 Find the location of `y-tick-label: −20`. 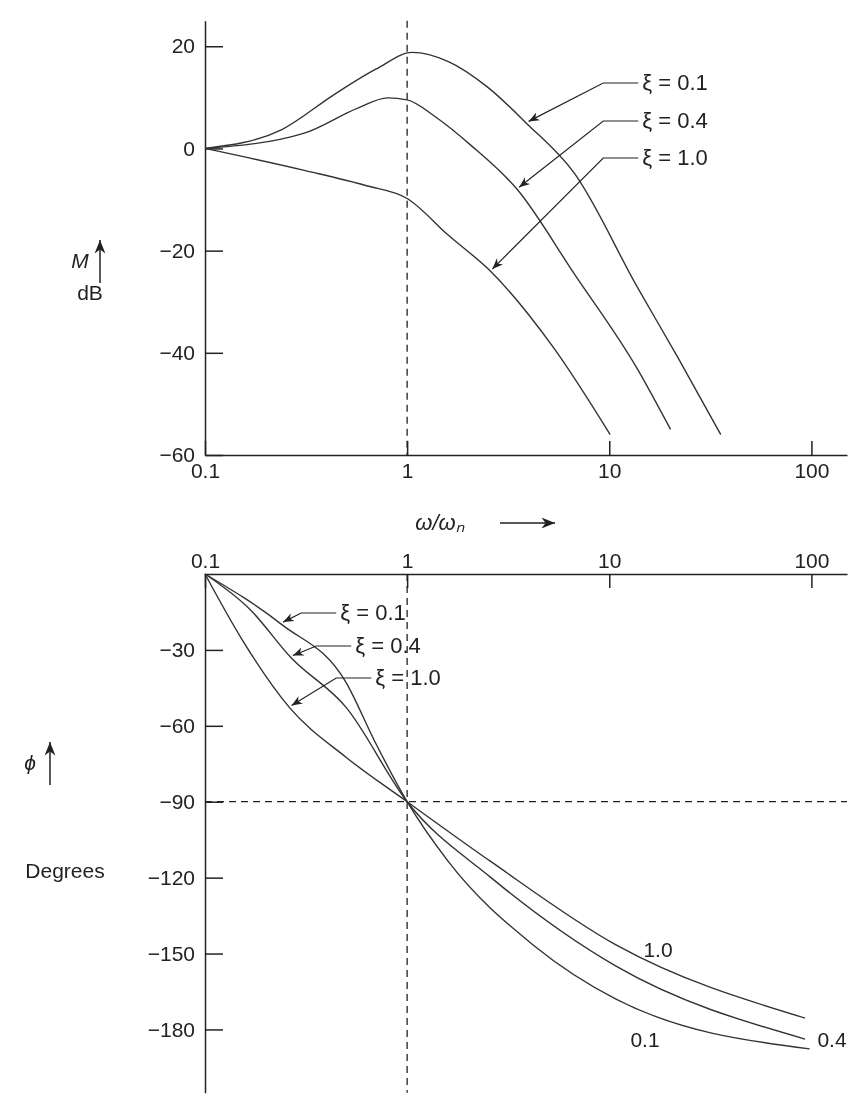

y-tick-label: −20 is located at coordinates (177, 250).